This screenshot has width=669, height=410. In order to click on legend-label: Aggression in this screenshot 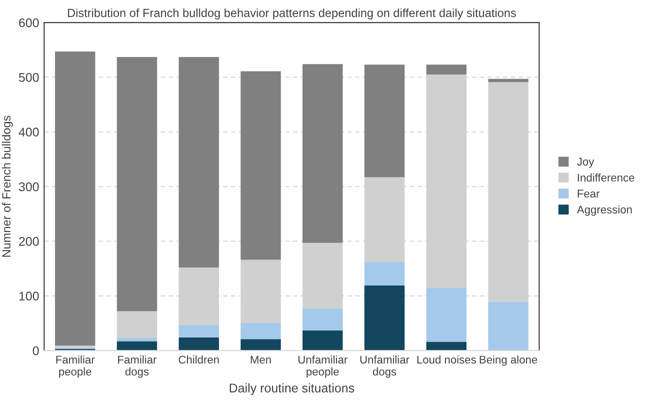, I will do `click(604, 210)`.